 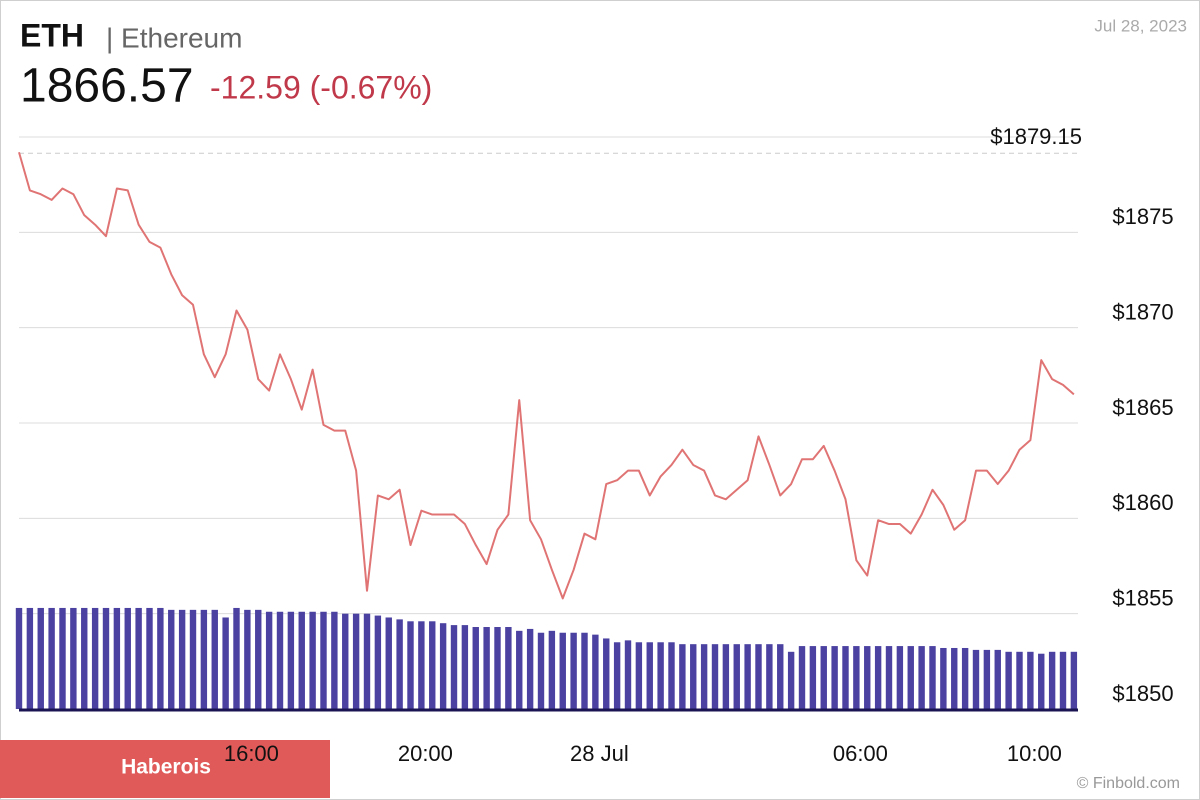 I want to click on badge-bg, so click(x=165, y=769).